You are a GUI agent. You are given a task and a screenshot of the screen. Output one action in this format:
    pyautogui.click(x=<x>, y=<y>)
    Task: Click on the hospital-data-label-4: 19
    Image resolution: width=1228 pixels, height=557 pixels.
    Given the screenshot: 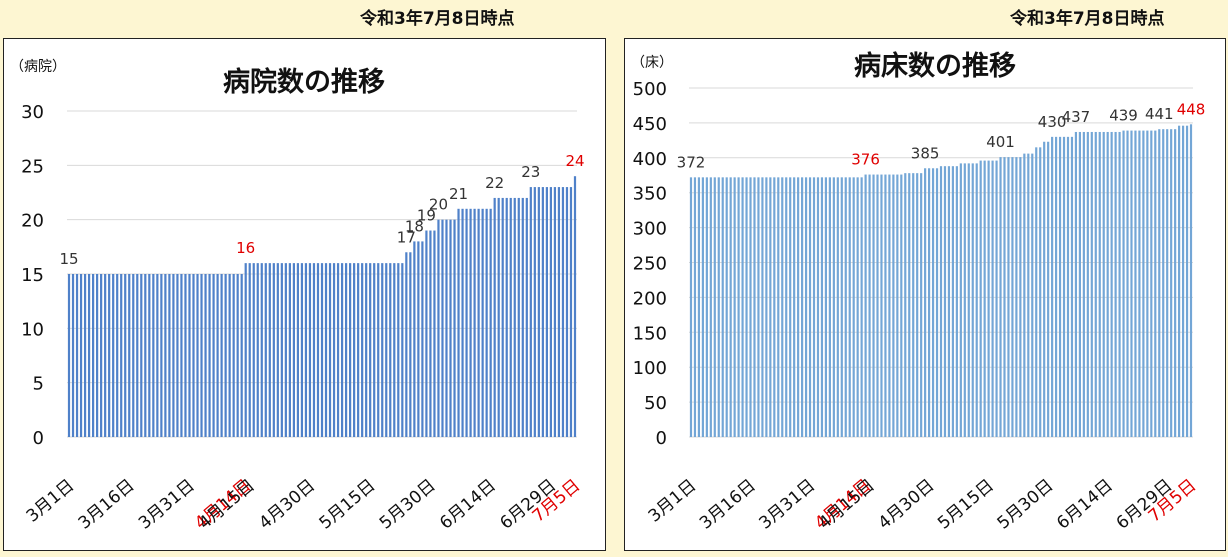 What is the action you would take?
    pyautogui.click(x=426, y=216)
    